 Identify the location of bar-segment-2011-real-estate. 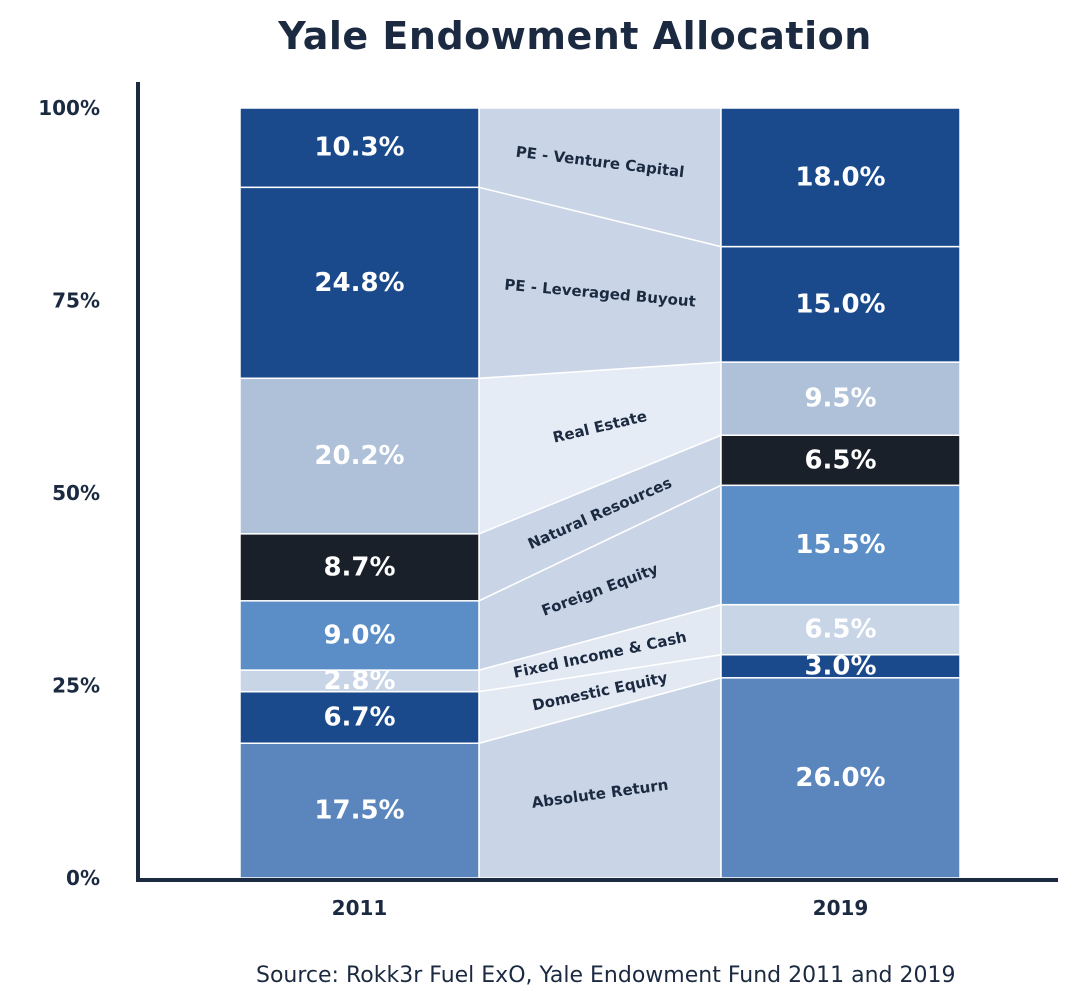
(359, 456).